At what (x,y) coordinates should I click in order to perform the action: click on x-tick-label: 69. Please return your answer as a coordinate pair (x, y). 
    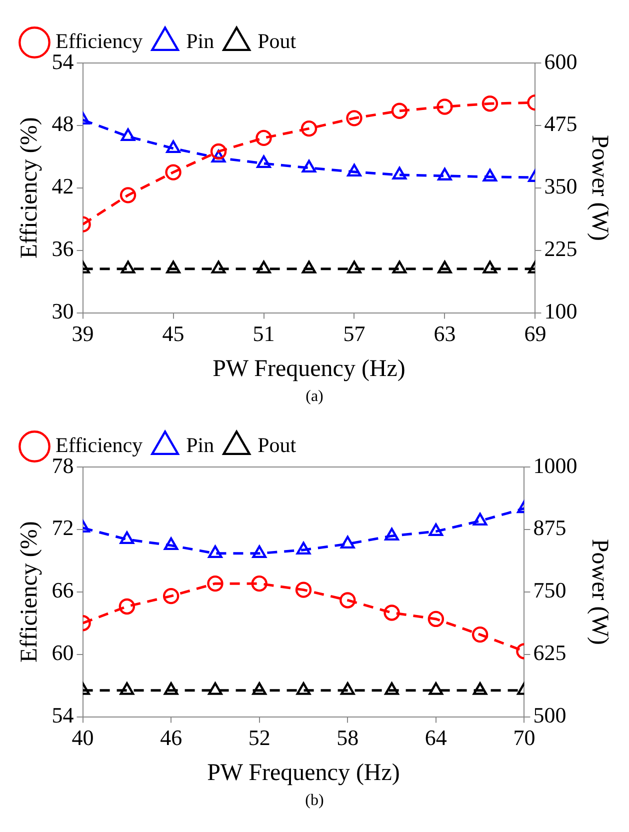
    Looking at the image, I should click on (535, 333).